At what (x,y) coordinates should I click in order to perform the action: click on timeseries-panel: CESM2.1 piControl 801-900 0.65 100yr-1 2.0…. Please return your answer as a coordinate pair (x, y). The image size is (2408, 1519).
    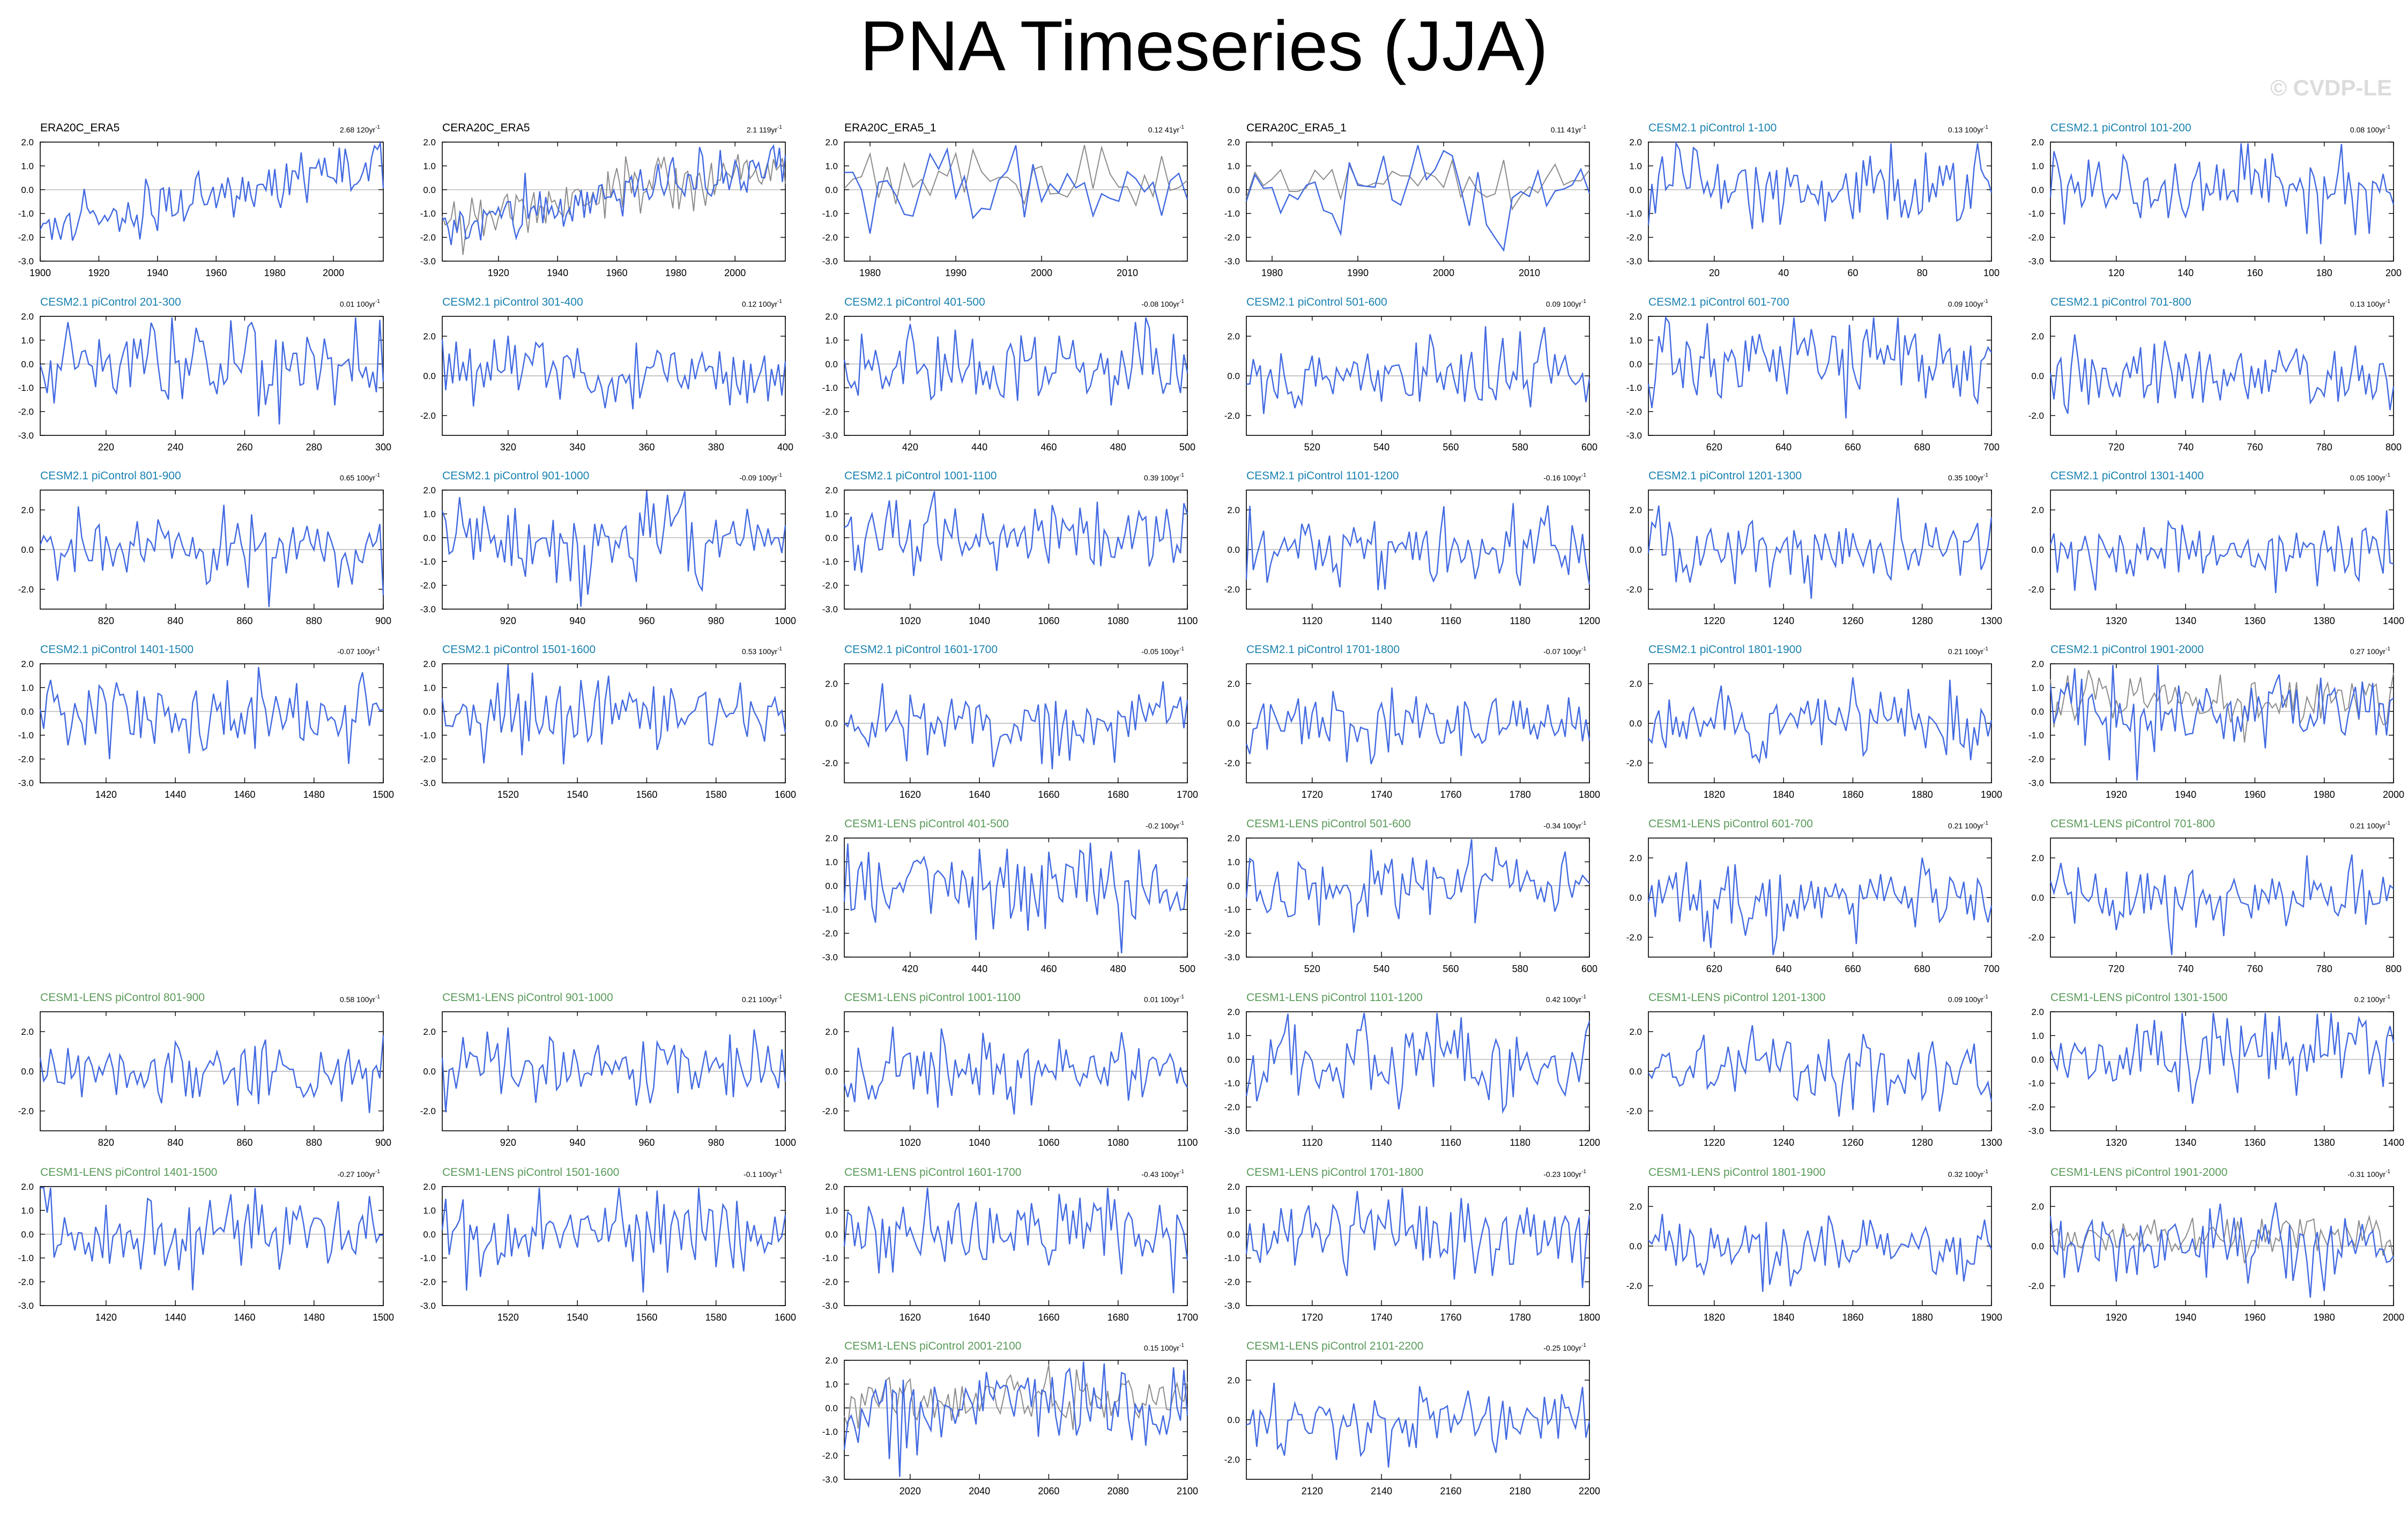
    Looking at the image, I should click on (205, 548).